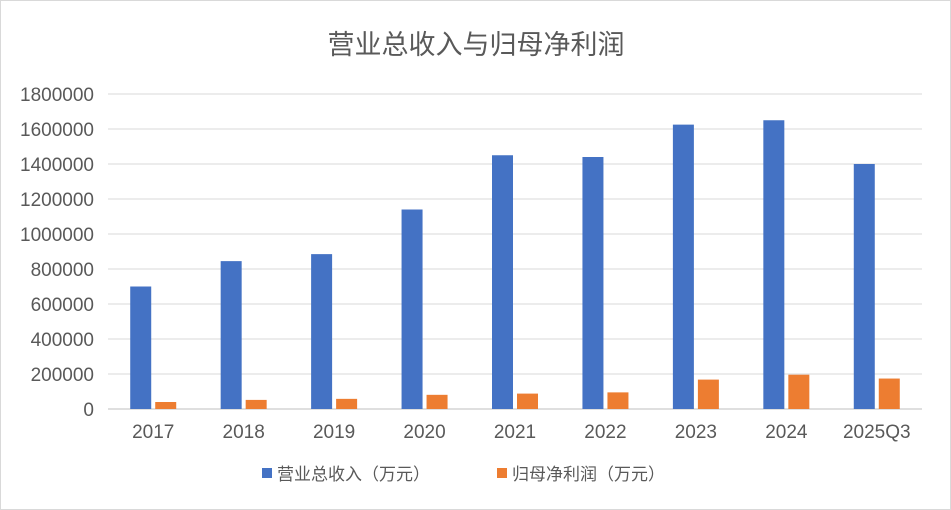 The image size is (951, 510). I want to click on legend: 营业总收入（万元） 归母净利润（万元）, so click(463, 475).